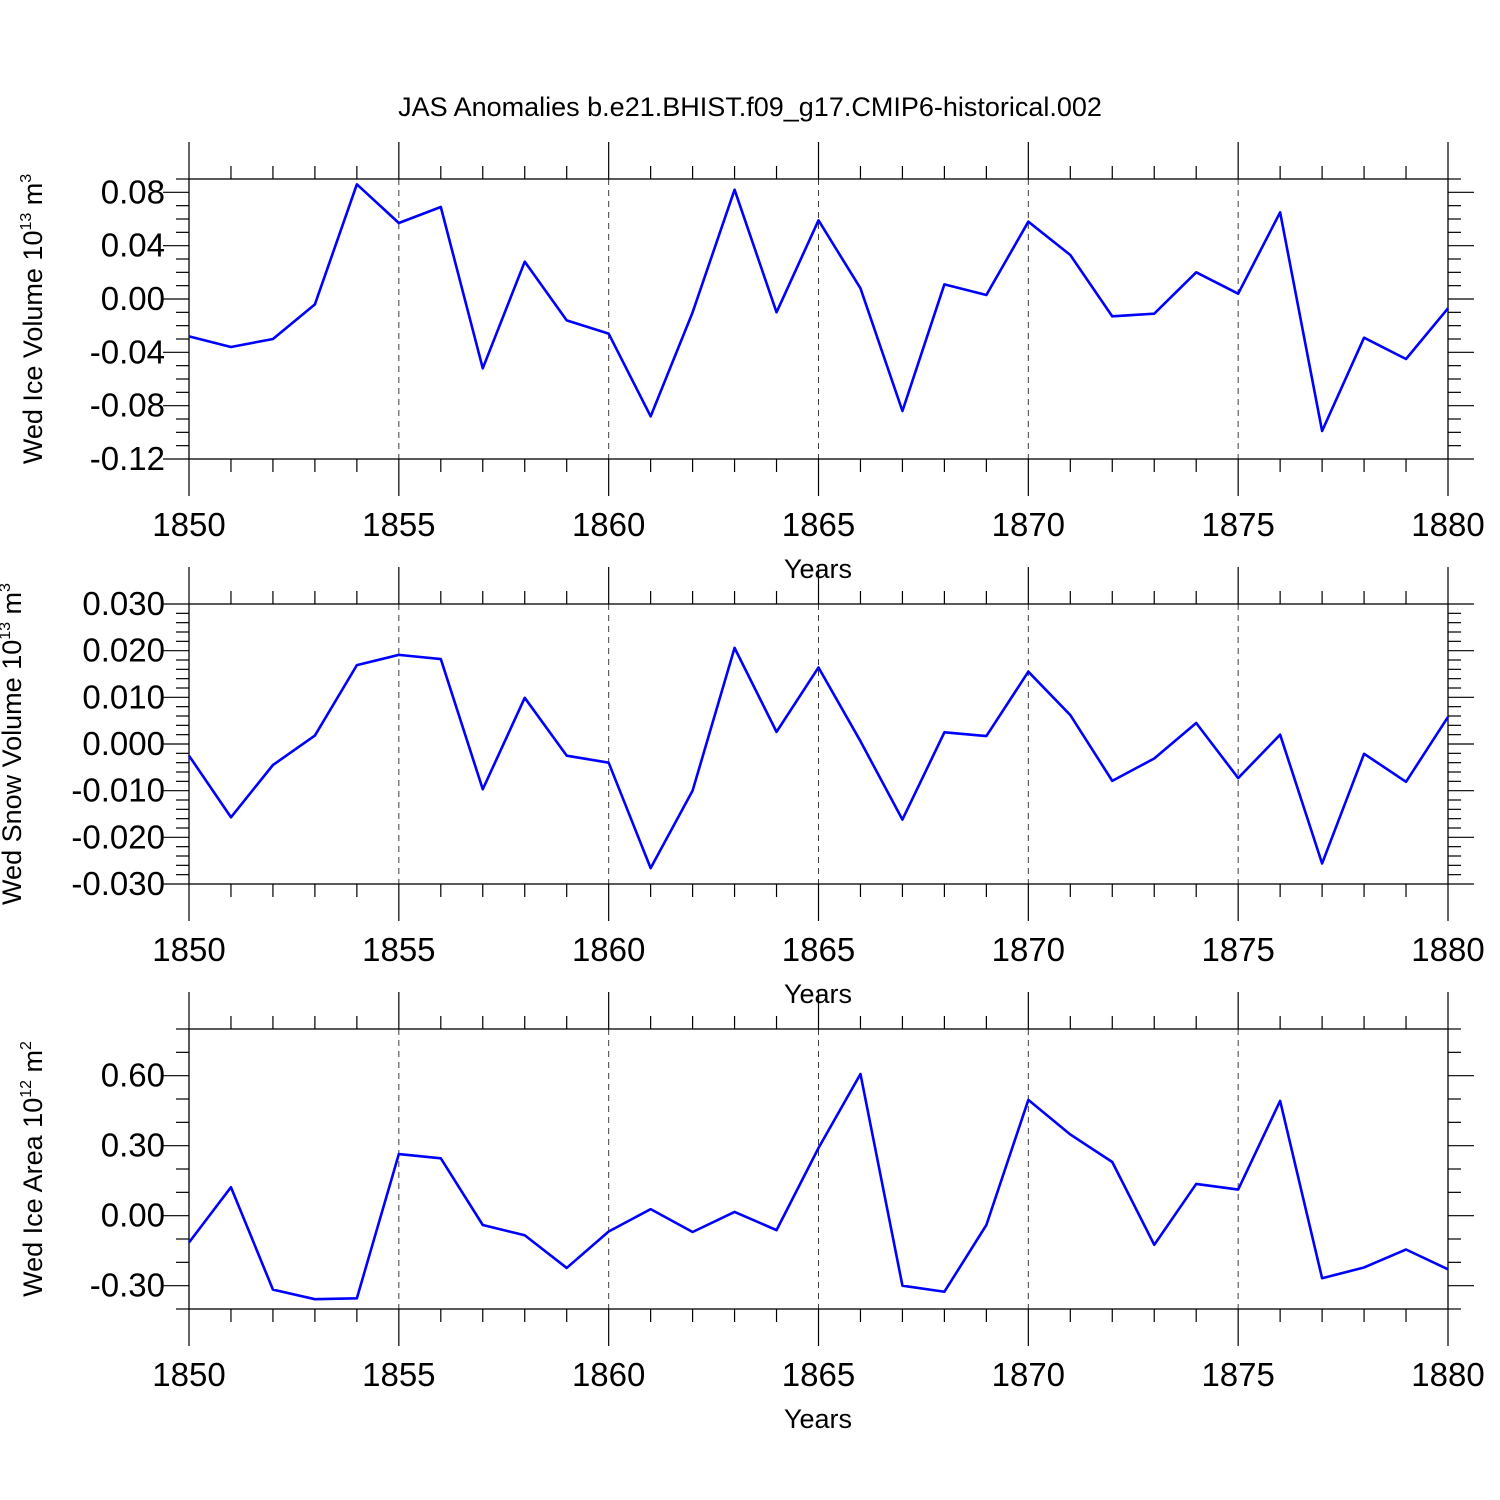 The image size is (1500, 1500). Describe the element at coordinates (133, 245) in the screenshot. I see `y-tick-label: 0.04` at that location.